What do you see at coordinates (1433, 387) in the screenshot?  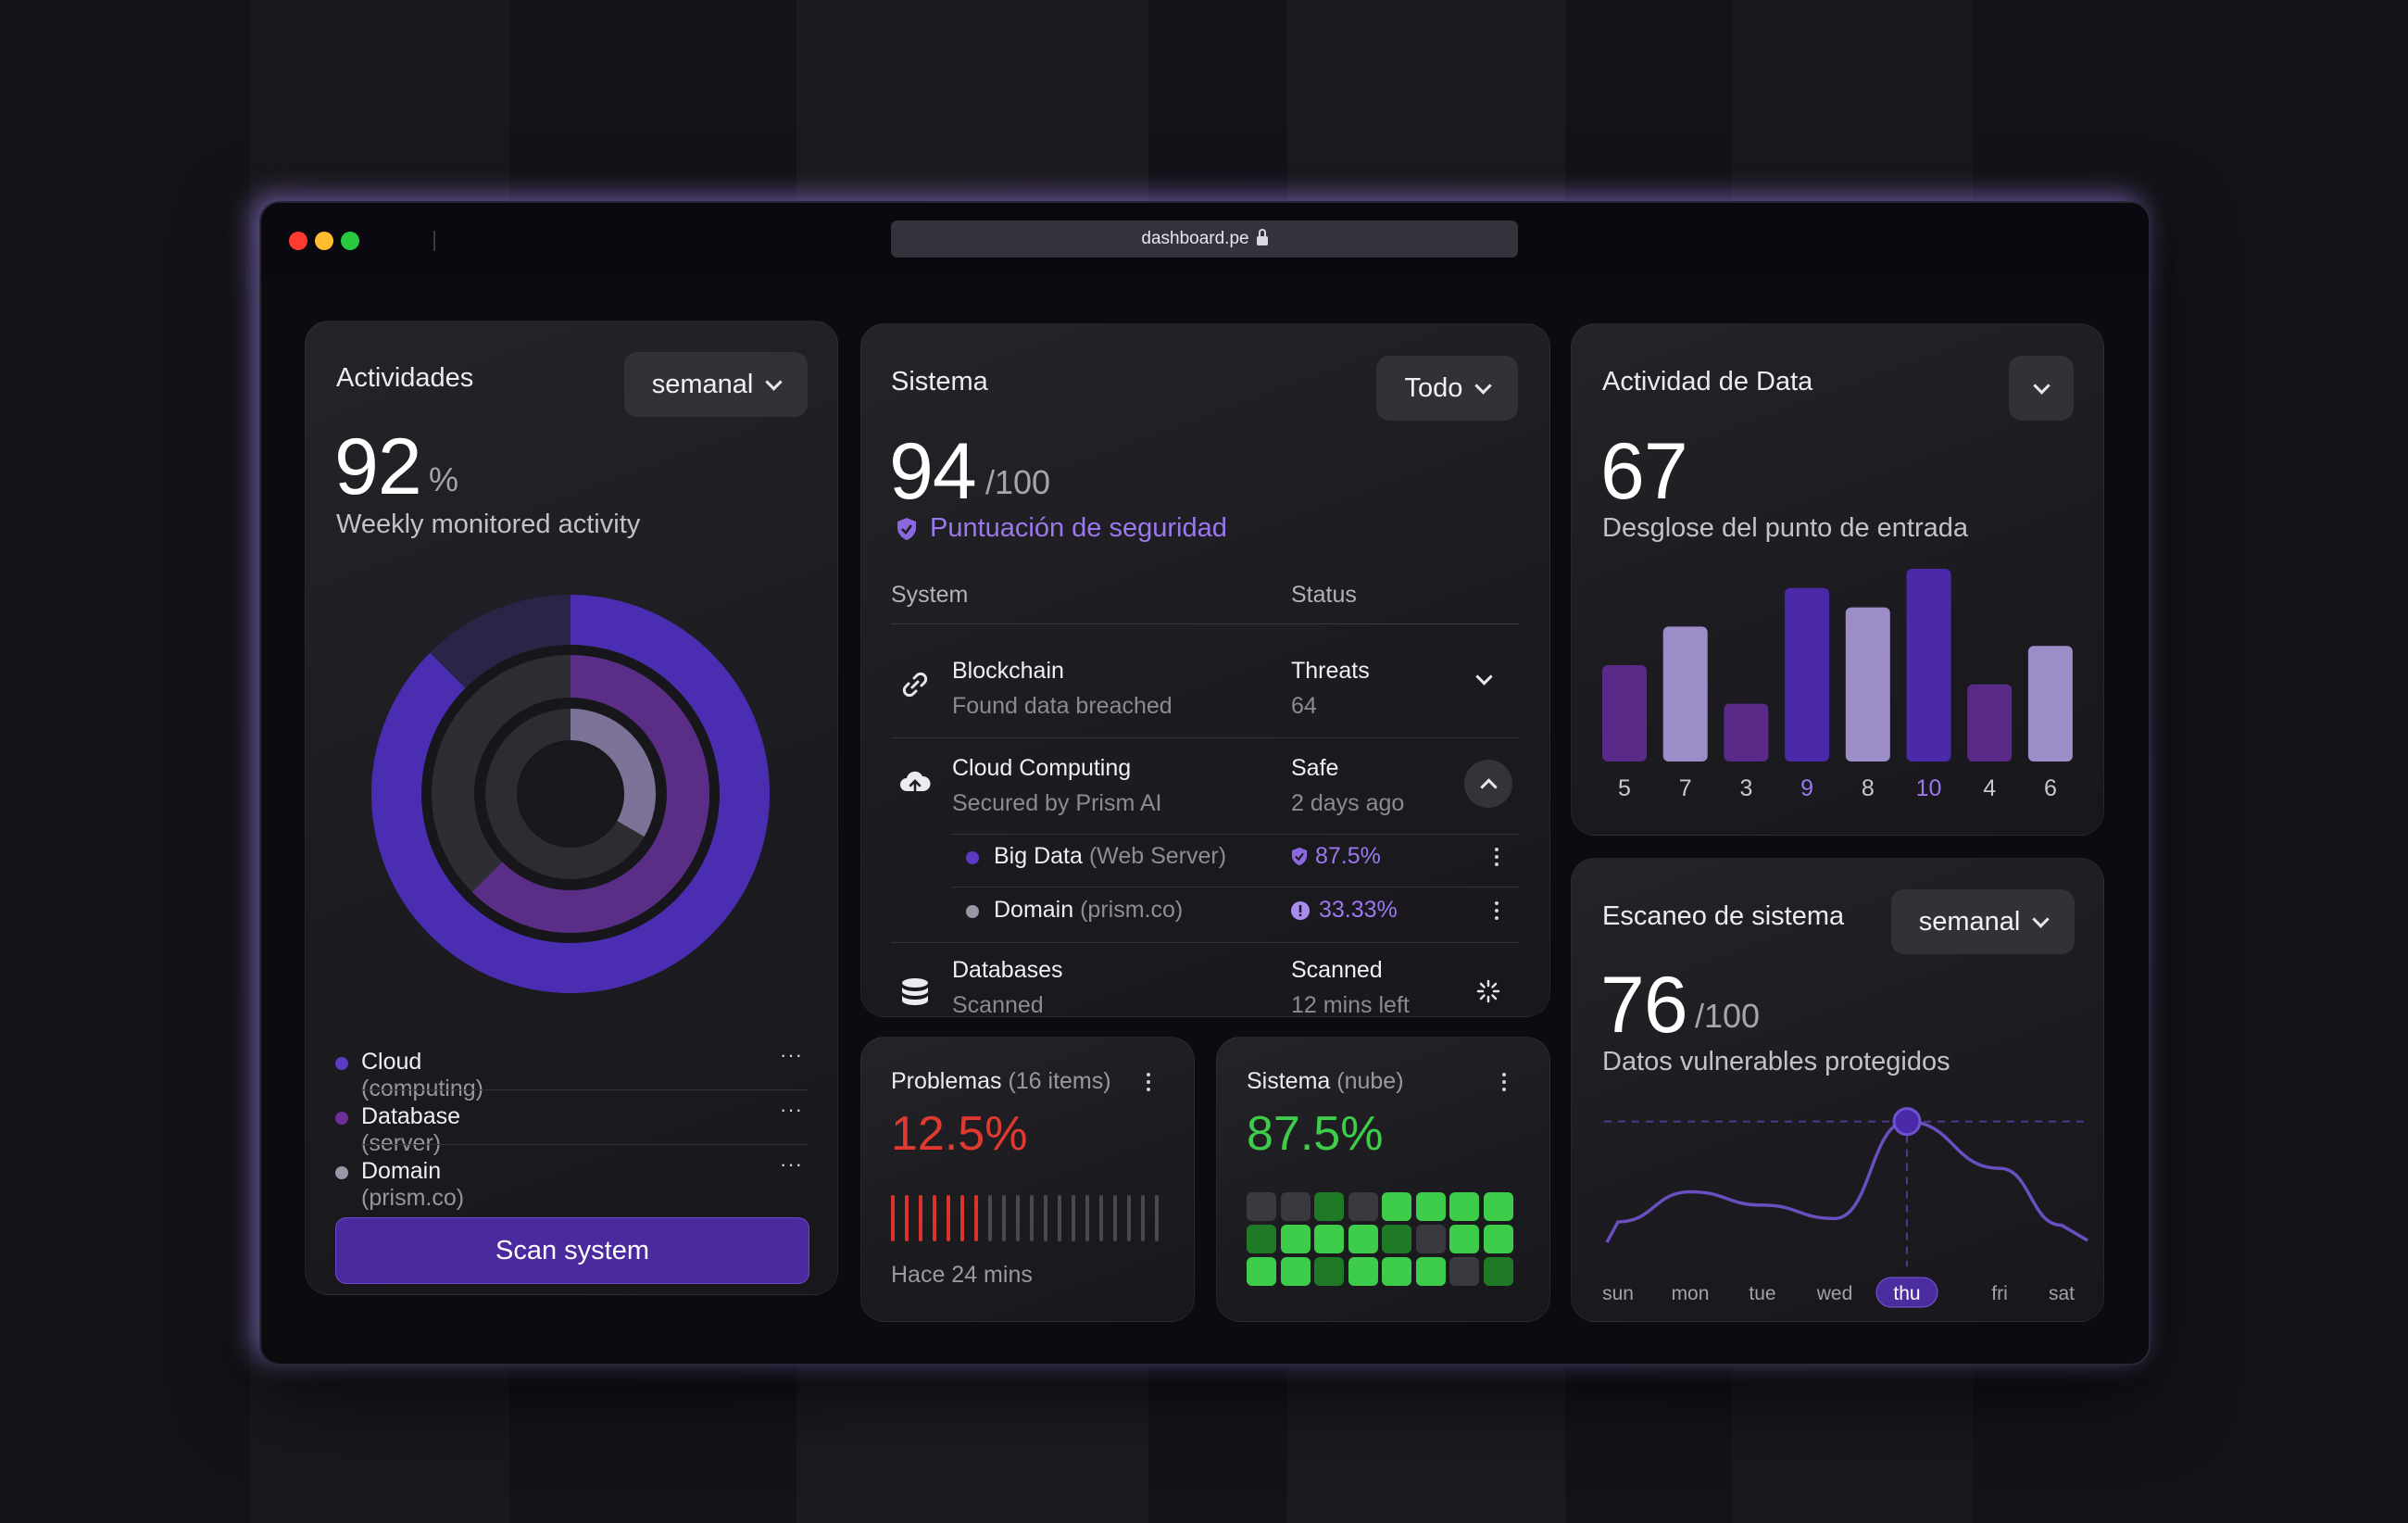 I see `system-filter-label: Todo` at bounding box center [1433, 387].